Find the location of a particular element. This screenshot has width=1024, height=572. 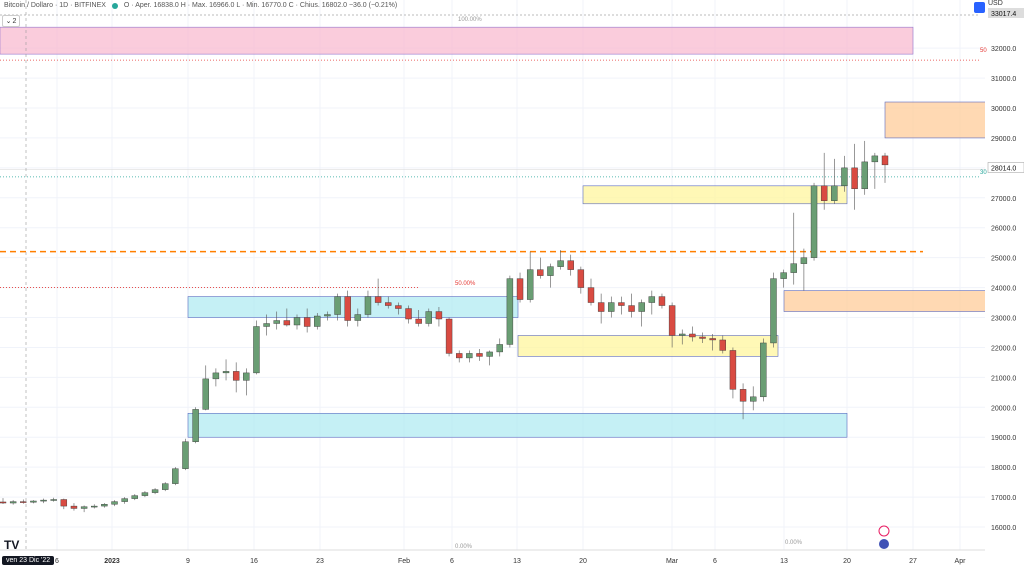

fib-label: 0.00% is located at coordinates (464, 547).